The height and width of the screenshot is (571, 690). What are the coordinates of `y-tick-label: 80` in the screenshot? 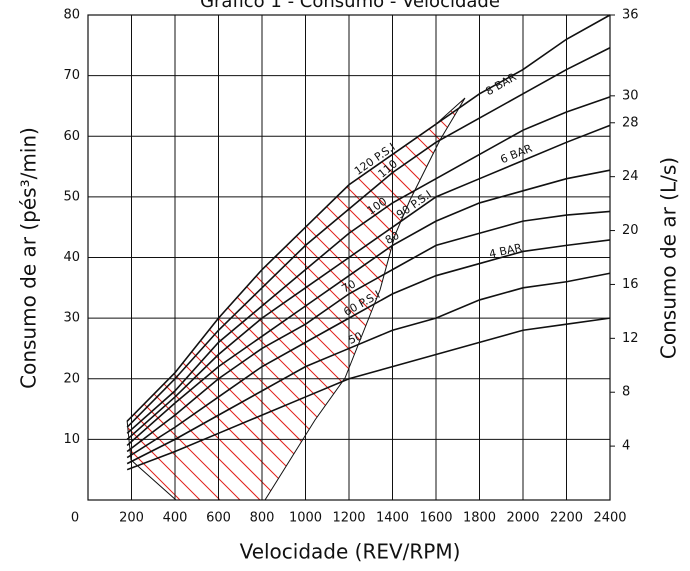 It's located at (71, 15).